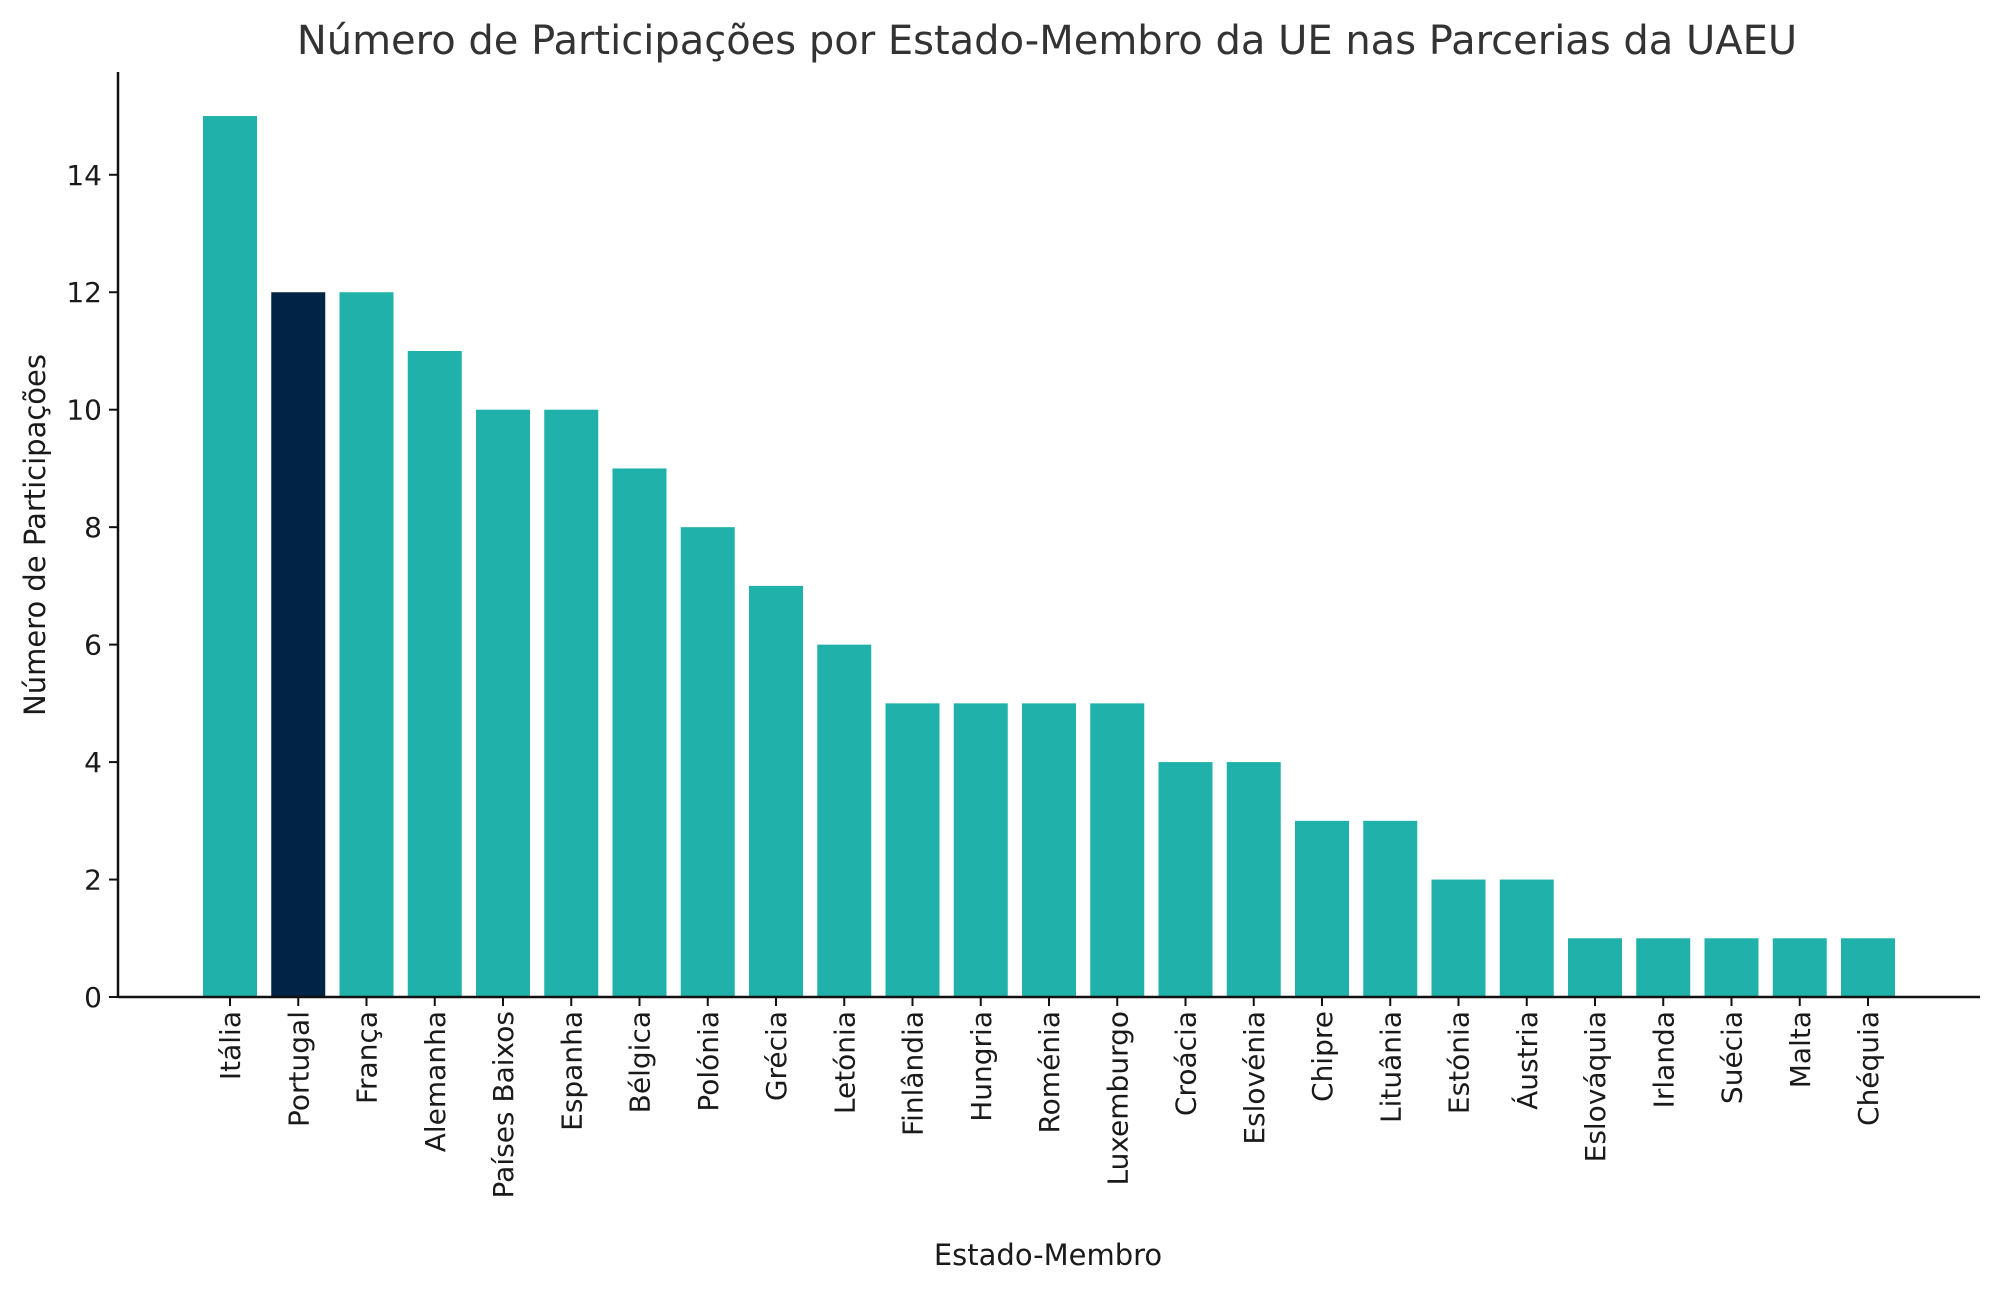 Image resolution: width=1997 pixels, height=1297 pixels. Describe the element at coordinates (1254, 1078) in the screenshot. I see `x-tick-label-eslovenia: Eslovénia` at that location.